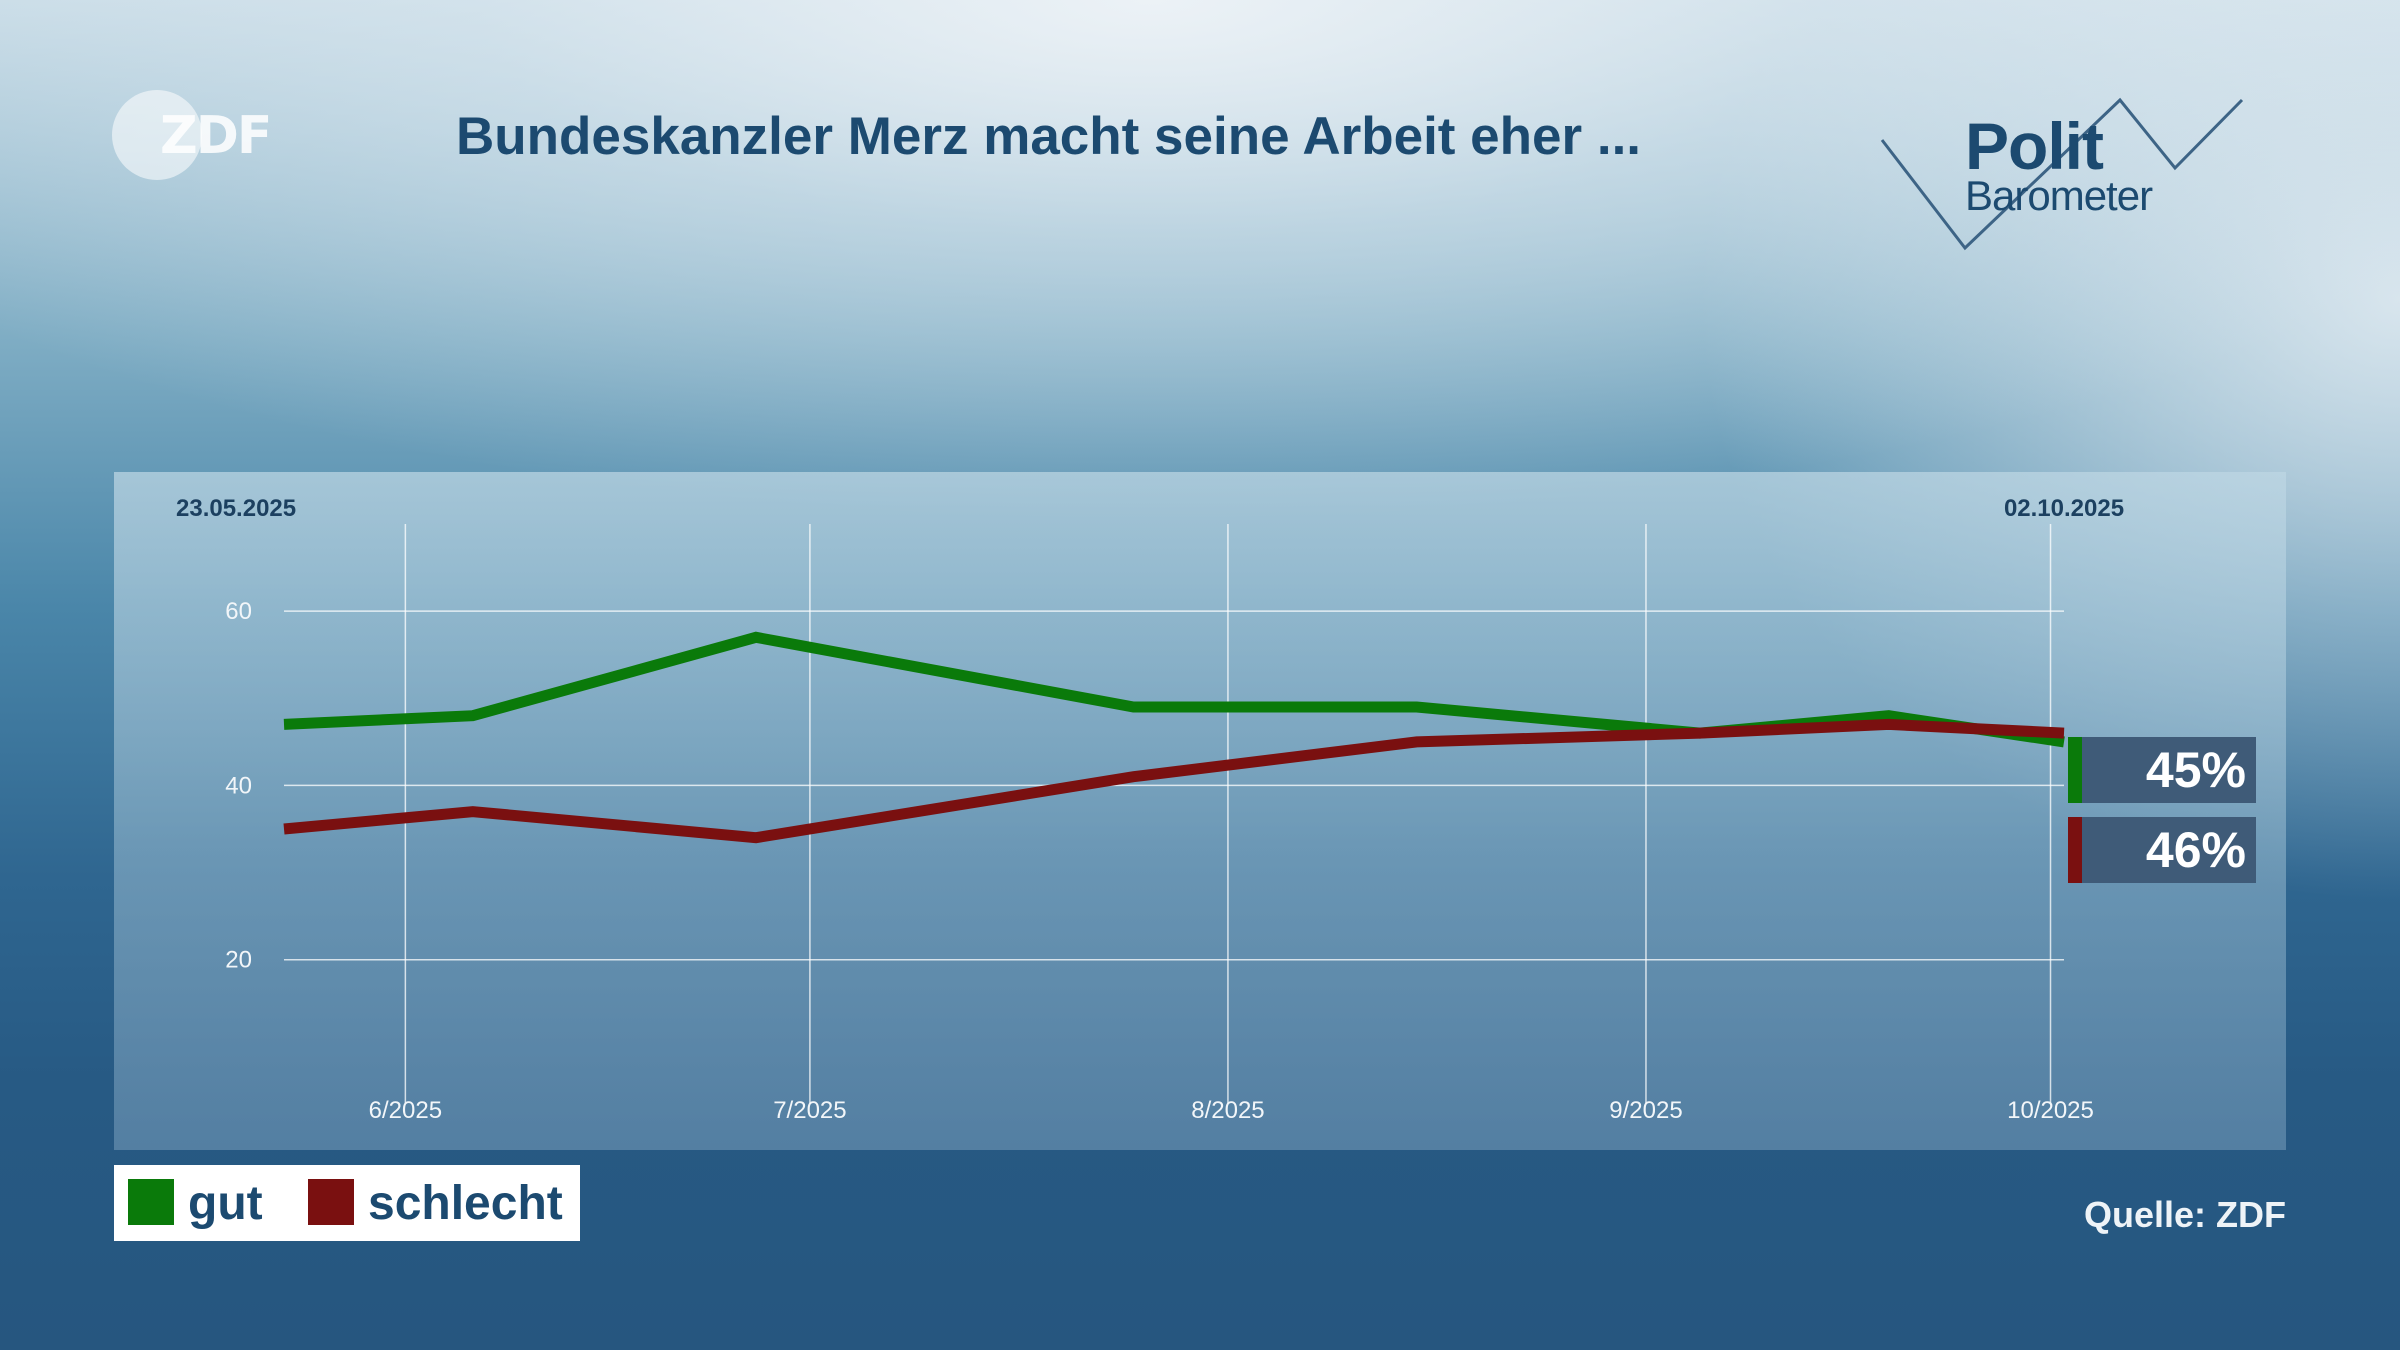  What do you see at coordinates (2184, 1214) in the screenshot?
I see `source-note: Quelle: ZDF` at bounding box center [2184, 1214].